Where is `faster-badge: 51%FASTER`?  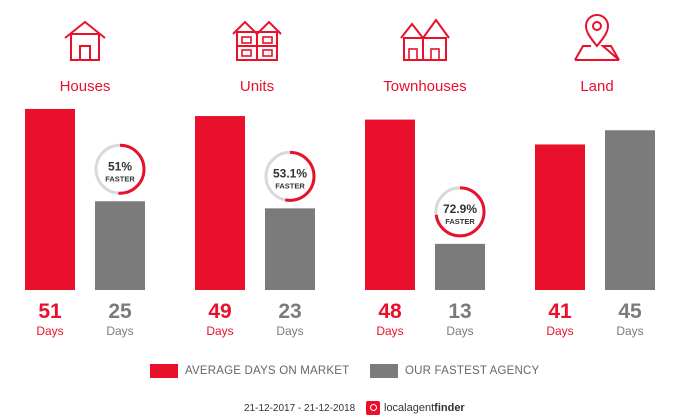 faster-badge: 51%FASTER is located at coordinates (120, 169).